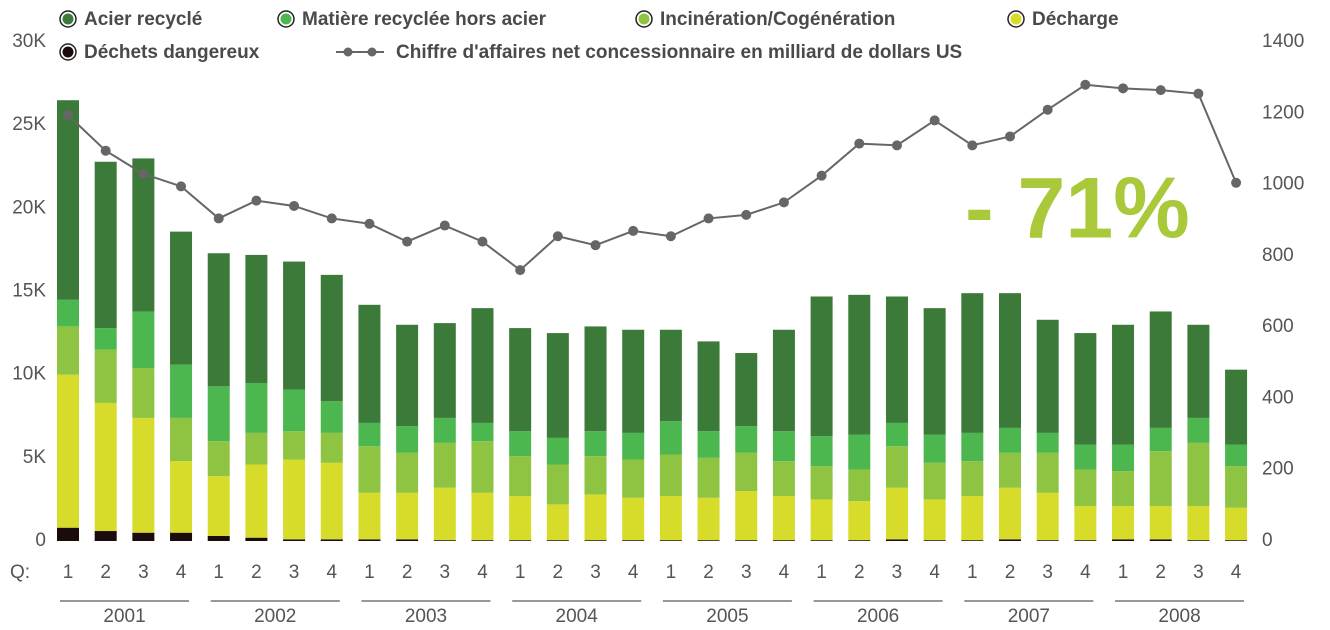 This screenshot has height=630, width=1330. I want to click on y-tick-label: 0, so click(40, 540).